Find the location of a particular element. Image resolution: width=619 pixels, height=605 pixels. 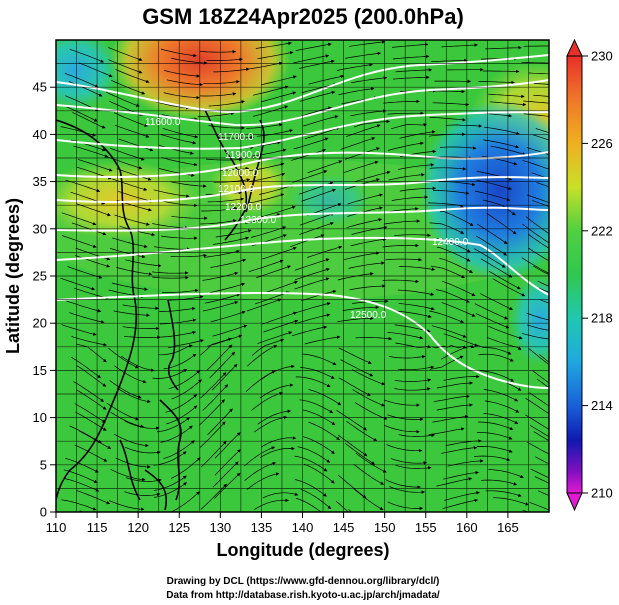

colorbar-min-arrow is located at coordinates (574, 502).